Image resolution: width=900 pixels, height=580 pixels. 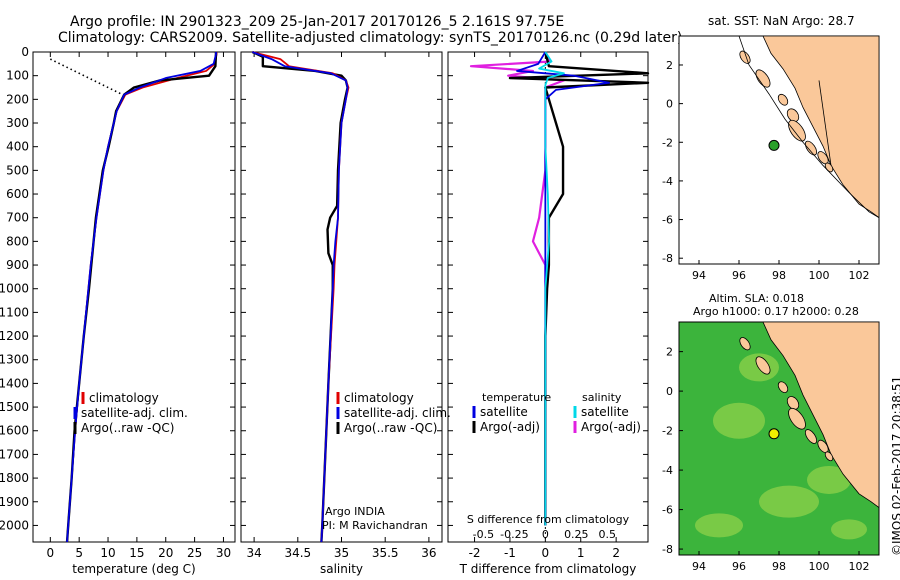 I want to click on y-tick-label: 200, so click(x=17, y=99).